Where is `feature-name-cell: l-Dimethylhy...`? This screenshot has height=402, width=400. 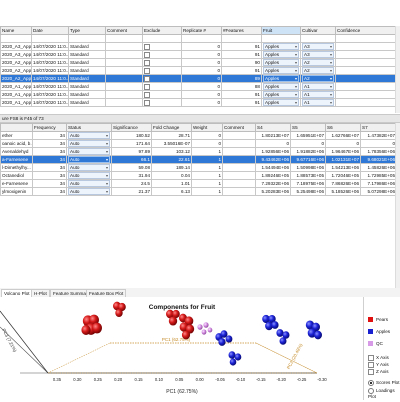 feature-name-cell: l-Dimethylhy... is located at coordinates (16, 167).